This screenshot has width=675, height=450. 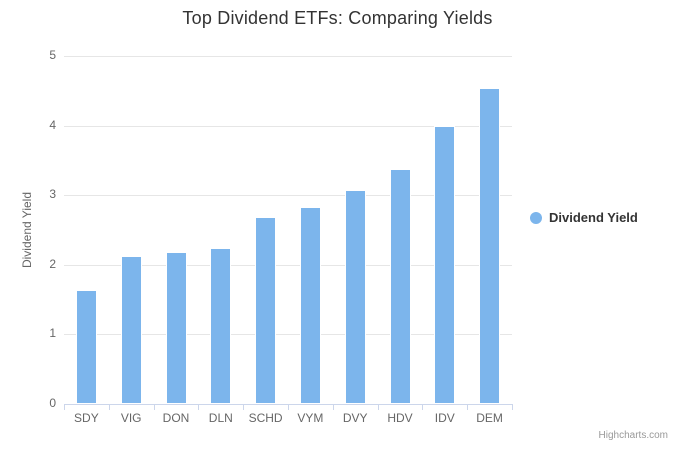 What do you see at coordinates (265, 418) in the screenshot?
I see `x-axis-label-SCHD: SCHD` at bounding box center [265, 418].